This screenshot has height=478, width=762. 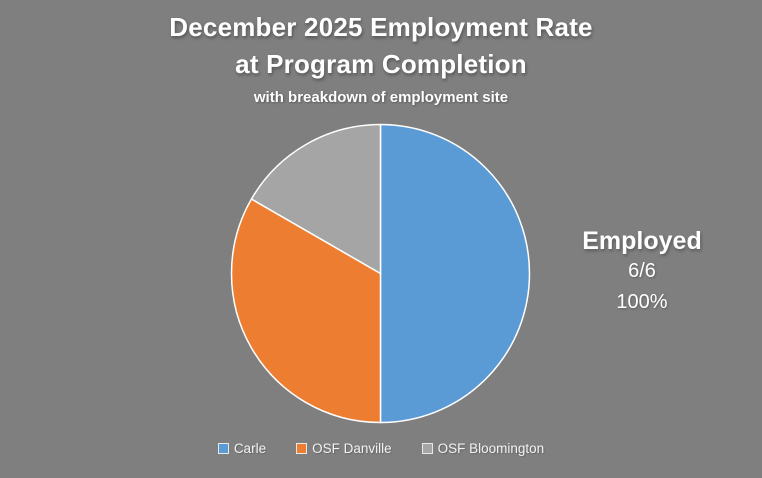 I want to click on legend-item-carle: Carle, so click(x=242, y=448).